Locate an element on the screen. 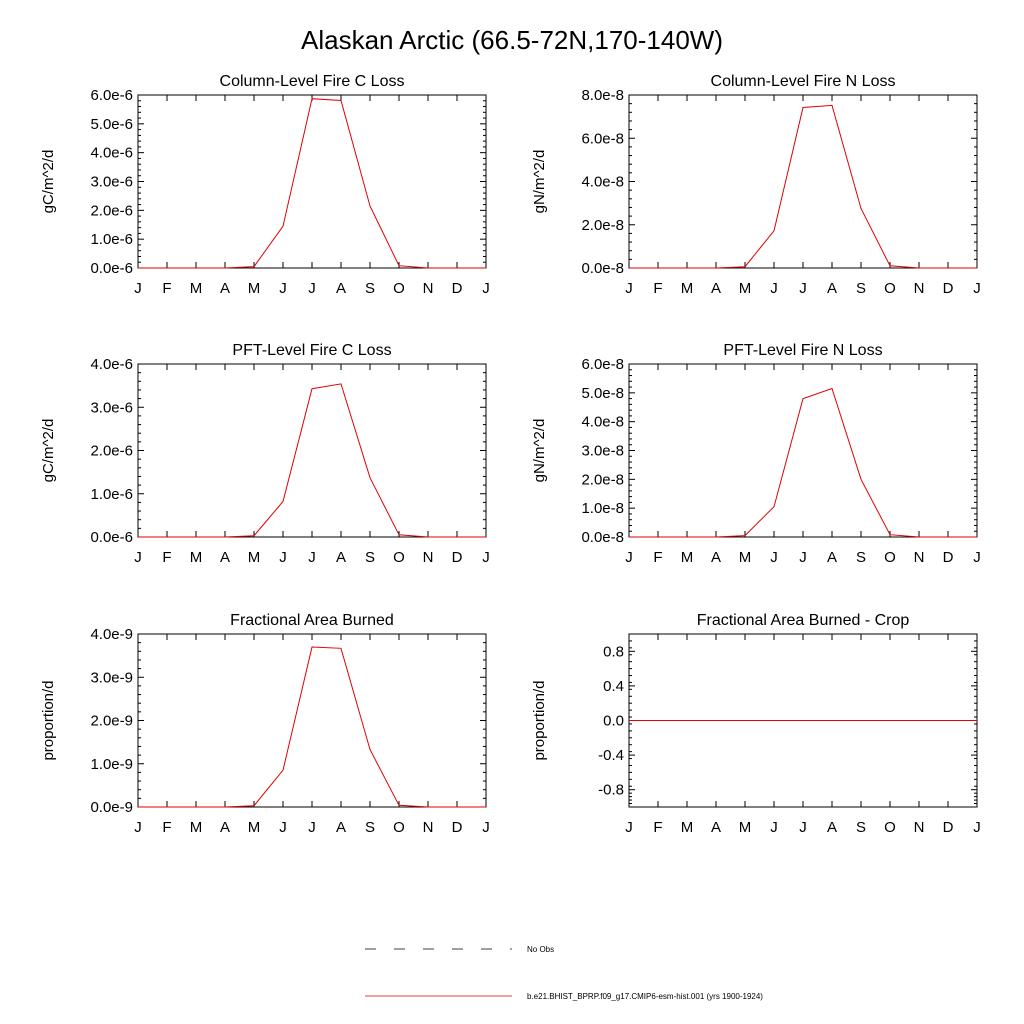  y-tick-label: 6.0e-6 is located at coordinates (111, 95).